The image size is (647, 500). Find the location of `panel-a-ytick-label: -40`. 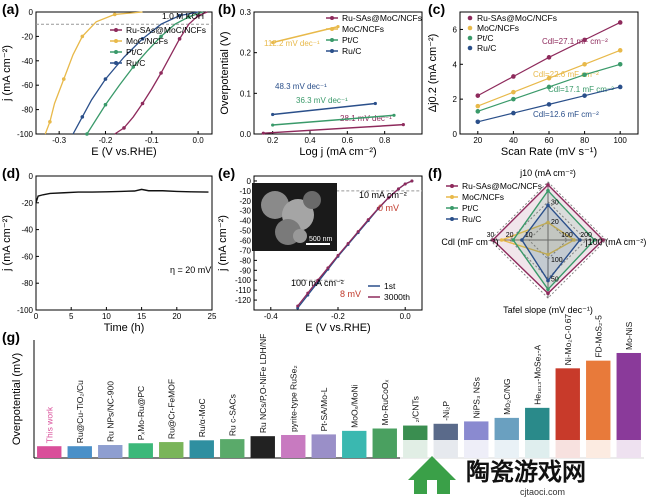

panel-a-ytick-label: -40 is located at coordinates (27, 61).